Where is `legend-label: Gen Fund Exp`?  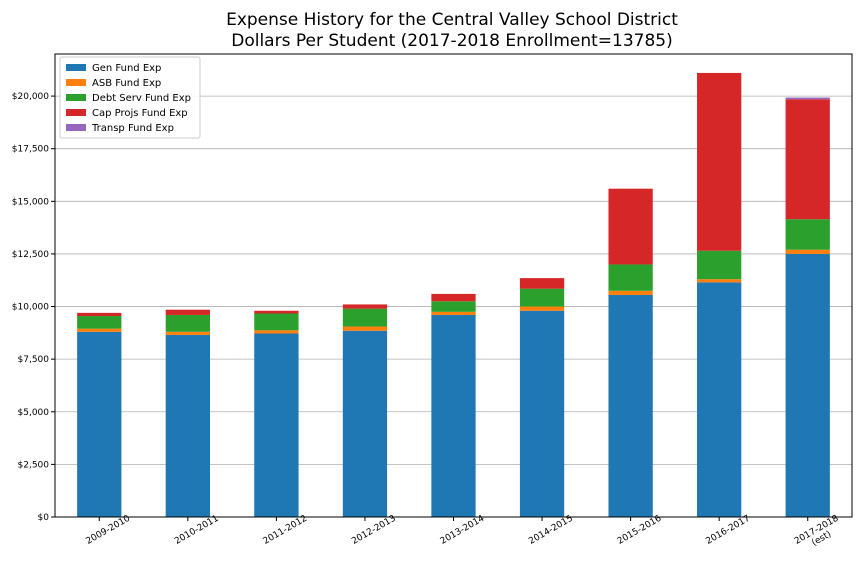 legend-label: Gen Fund Exp is located at coordinates (126, 68).